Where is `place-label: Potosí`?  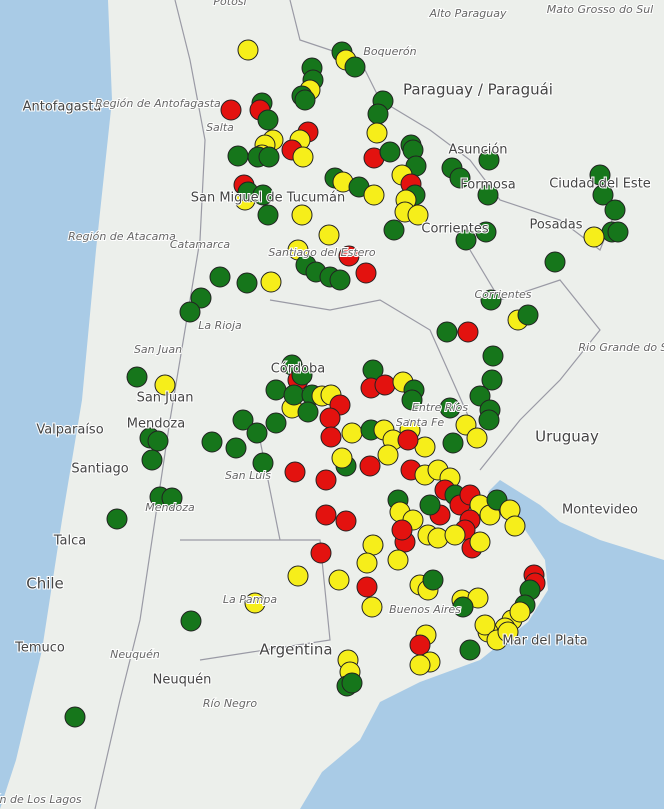 place-label: Potosí is located at coordinates (230, 4).